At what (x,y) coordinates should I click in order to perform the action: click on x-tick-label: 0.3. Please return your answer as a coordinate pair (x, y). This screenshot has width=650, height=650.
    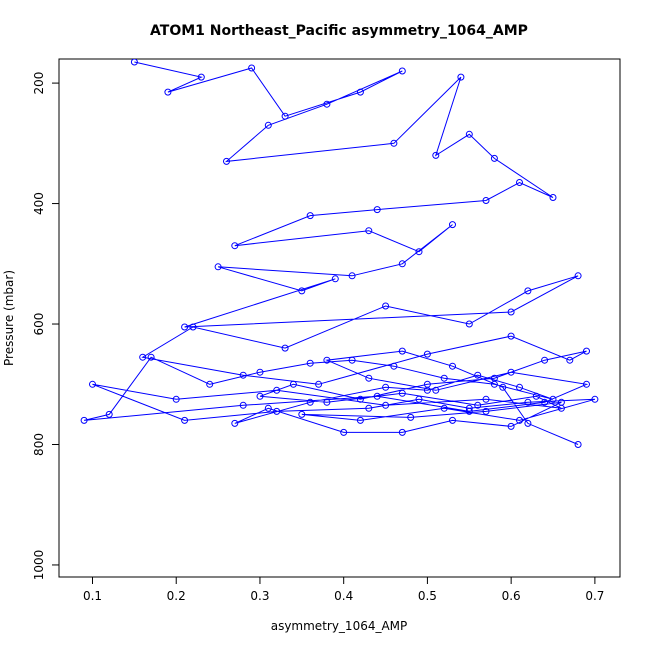
    Looking at the image, I should click on (259, 596).